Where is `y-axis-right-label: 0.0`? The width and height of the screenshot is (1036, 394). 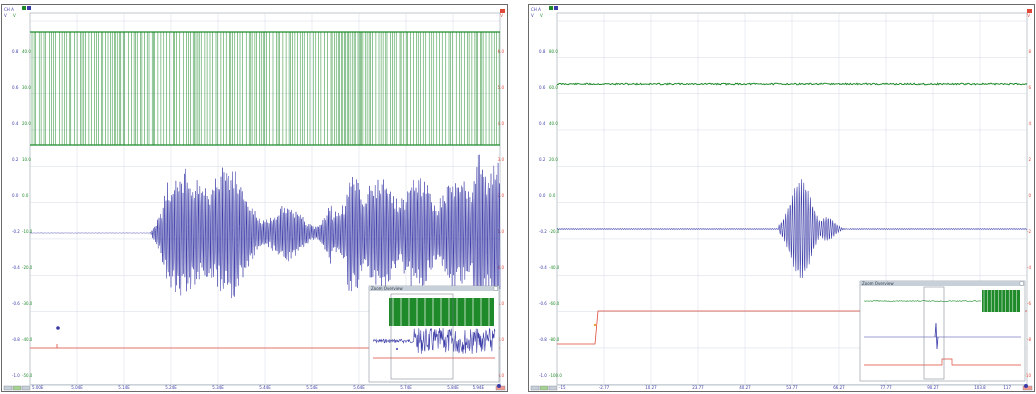 y-axis-right-label: 0.0 is located at coordinates (501, 267).